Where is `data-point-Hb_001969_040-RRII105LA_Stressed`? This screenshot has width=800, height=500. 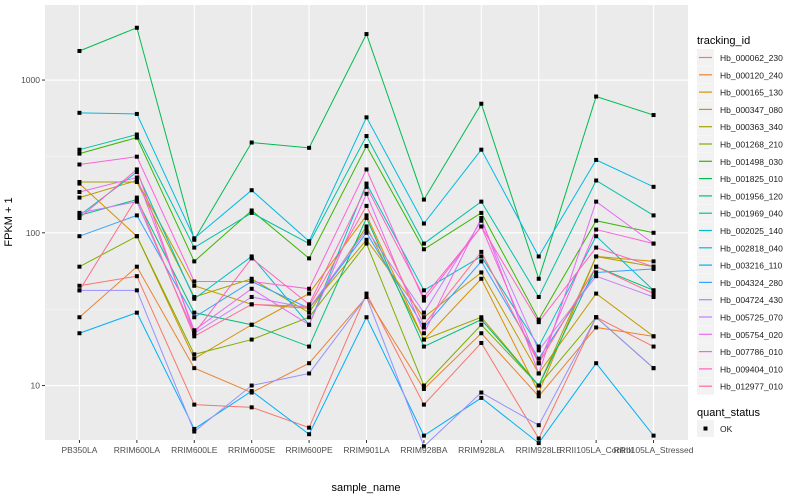 data-point-Hb_001969_040-RRII105LA_Stressed is located at coordinates (653, 215).